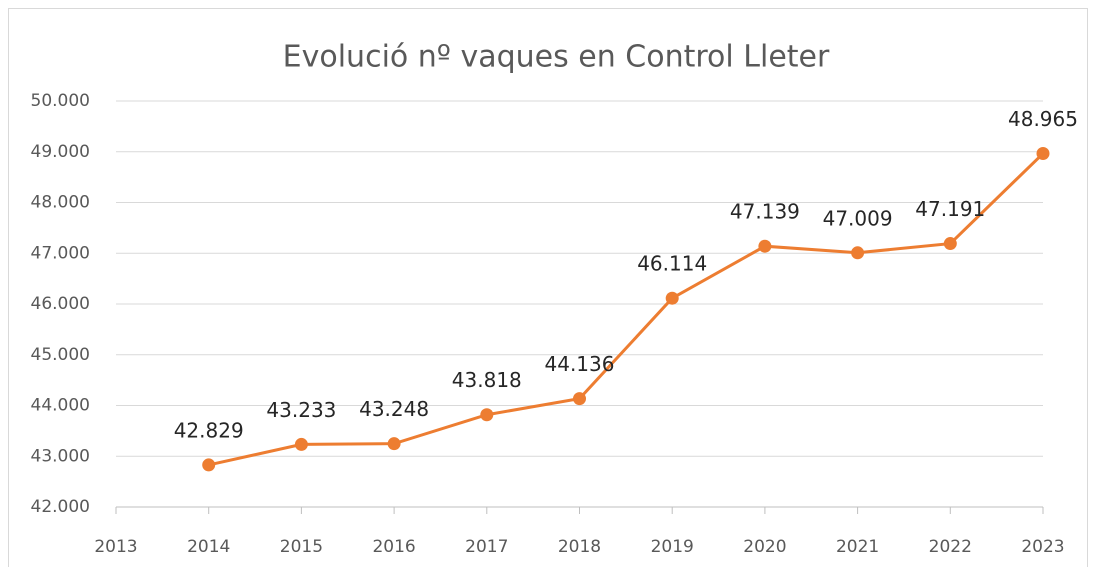  Describe the element at coordinates (115, 547) in the screenshot. I see `x-tick-label: 2013` at that location.